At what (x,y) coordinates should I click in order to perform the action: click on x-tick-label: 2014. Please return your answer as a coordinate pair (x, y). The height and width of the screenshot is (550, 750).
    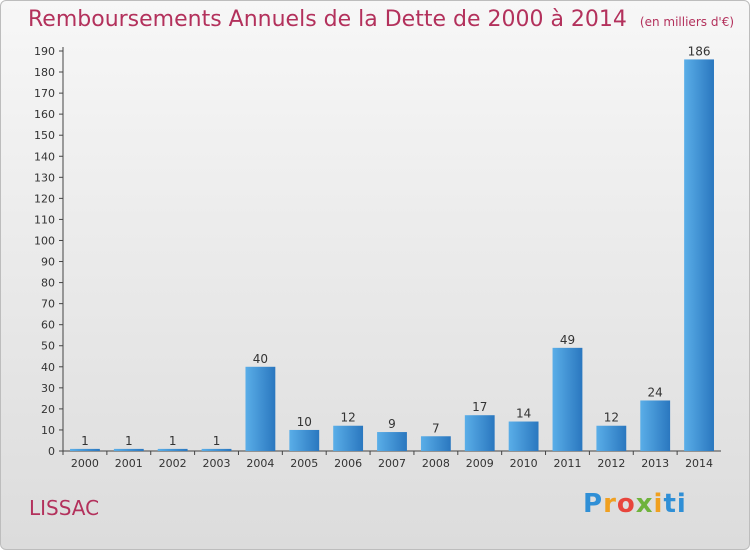
    Looking at the image, I should click on (699, 463).